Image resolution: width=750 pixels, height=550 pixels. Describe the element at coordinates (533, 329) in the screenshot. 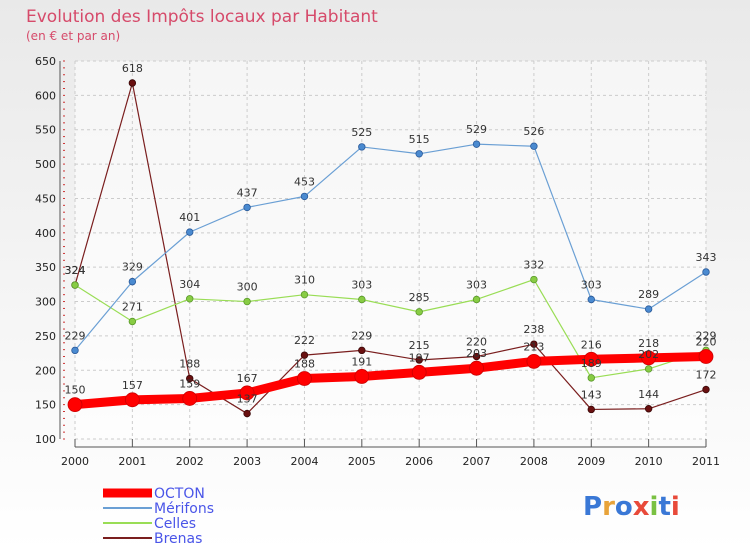

I see `data-label-brenas: 238` at that location.